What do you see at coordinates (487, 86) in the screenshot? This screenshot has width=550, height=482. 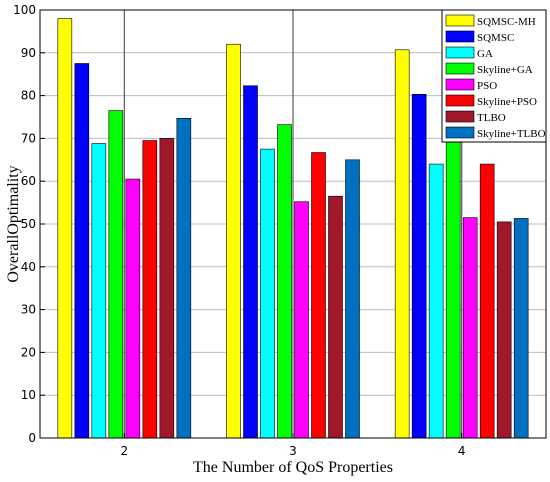 I see `legend-label: PSO` at bounding box center [487, 86].